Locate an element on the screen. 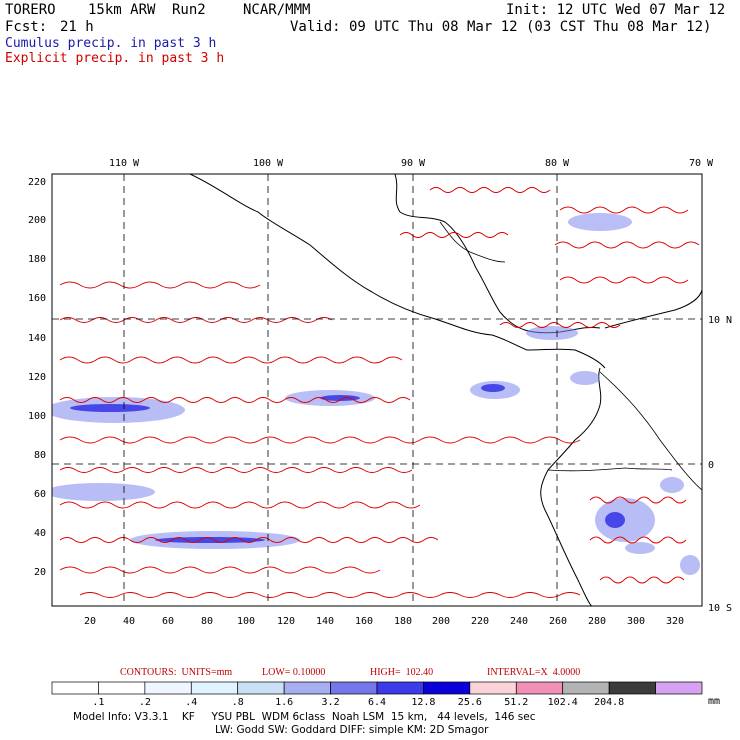 The image size is (740, 740). coastline-south-america is located at coordinates (571, 486).